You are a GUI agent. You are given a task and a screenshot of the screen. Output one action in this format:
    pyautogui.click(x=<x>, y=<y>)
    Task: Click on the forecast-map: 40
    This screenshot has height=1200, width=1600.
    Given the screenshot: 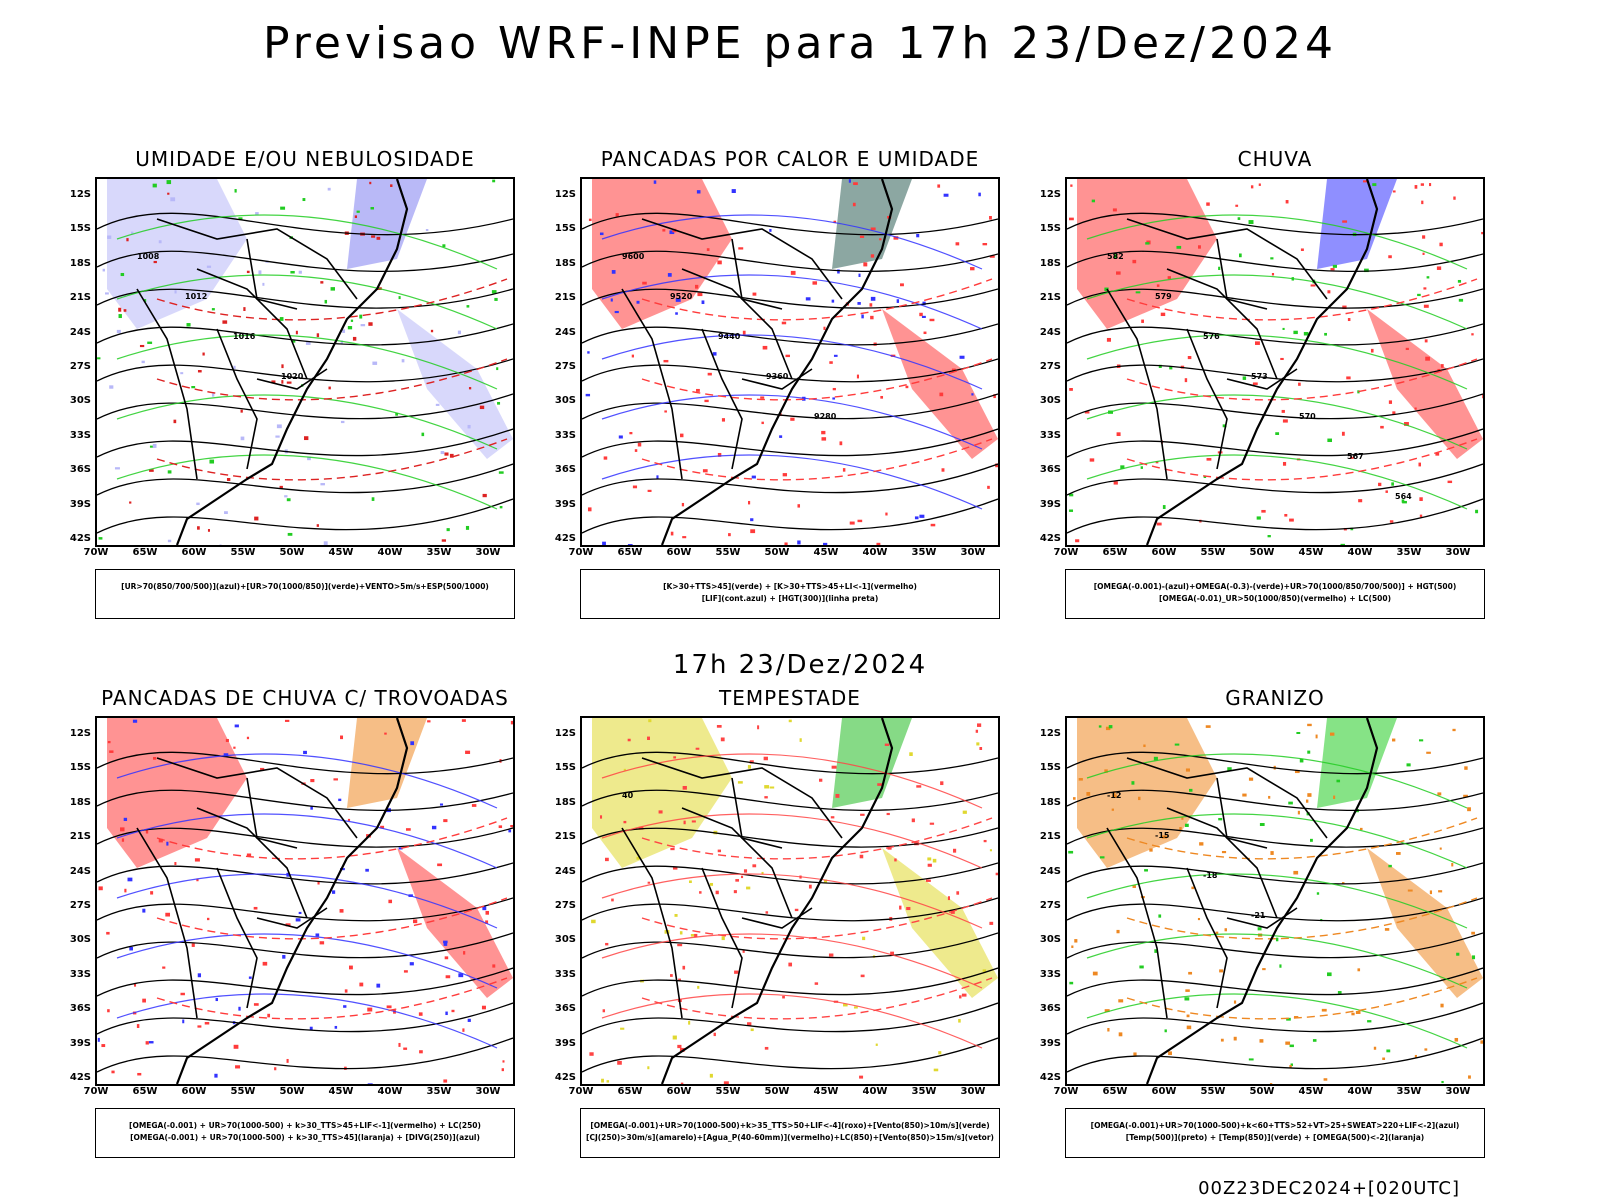 What is the action you would take?
    pyautogui.click(x=790, y=901)
    